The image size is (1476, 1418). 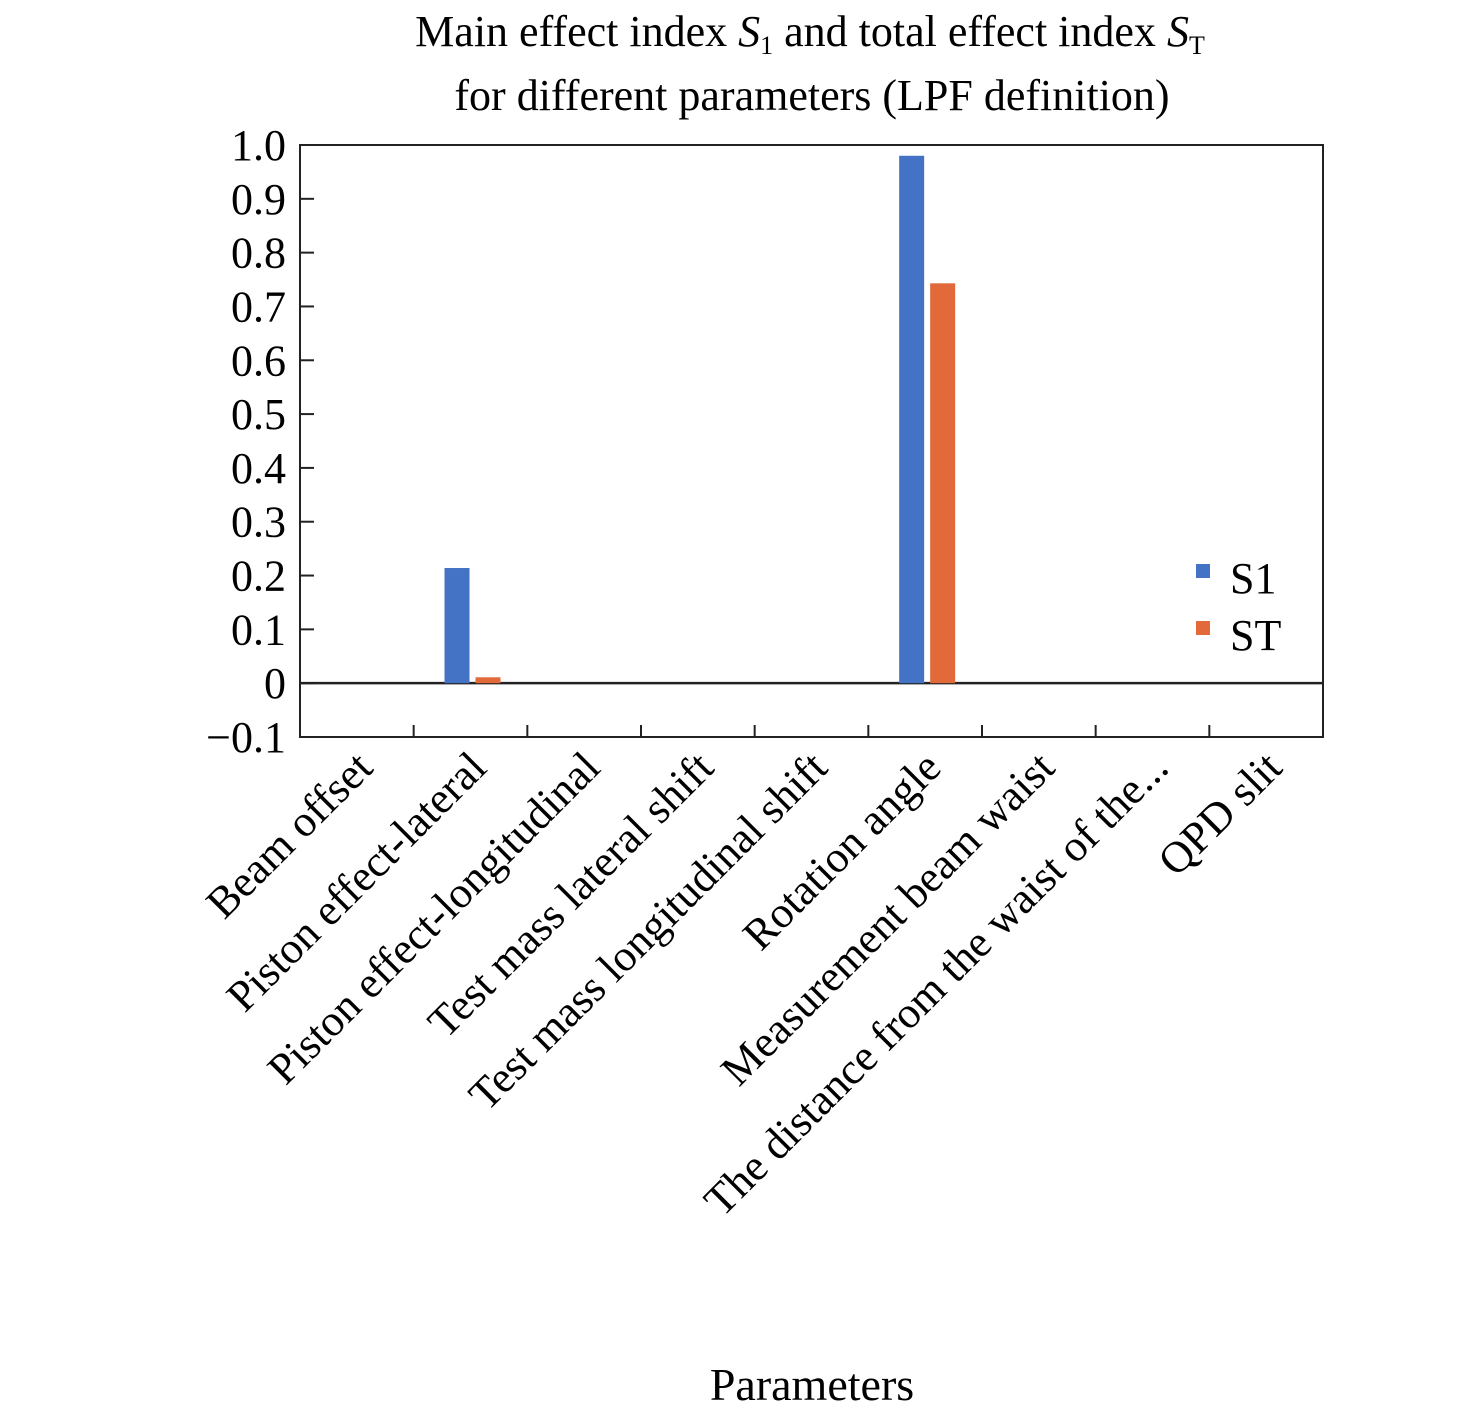 I want to click on y-tick-label: 0, so click(x=275, y=683).